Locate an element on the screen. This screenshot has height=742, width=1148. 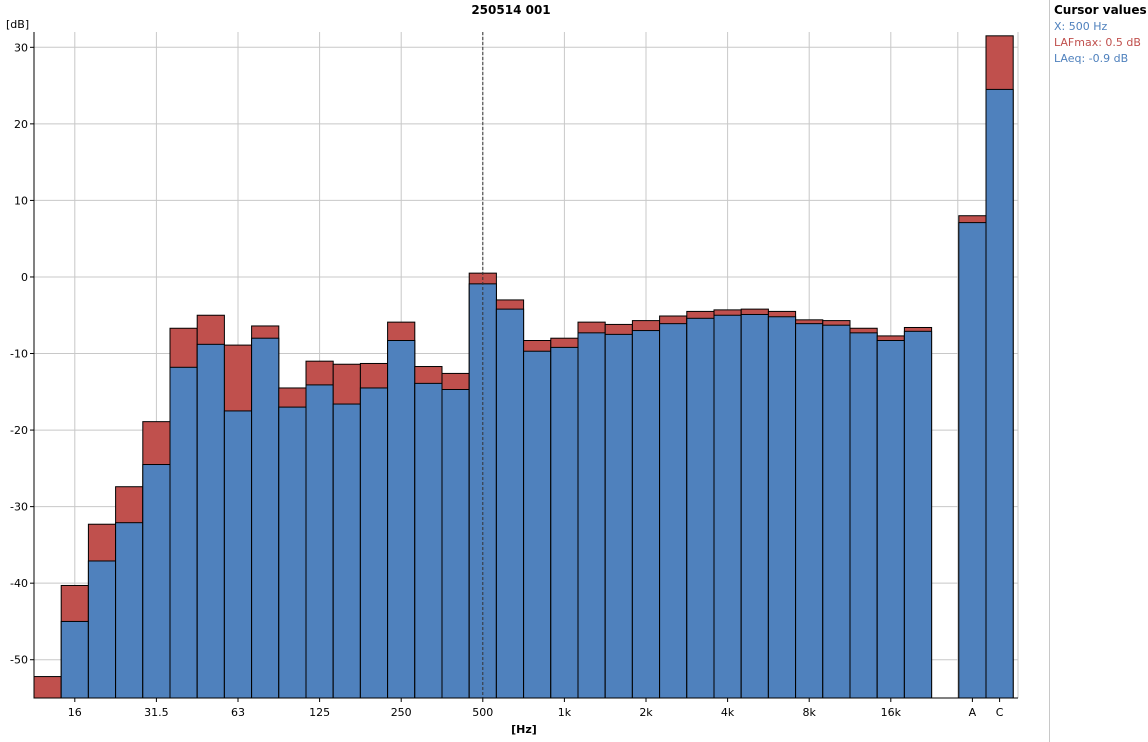
y-tick-label: 0 is located at coordinates (24, 277).